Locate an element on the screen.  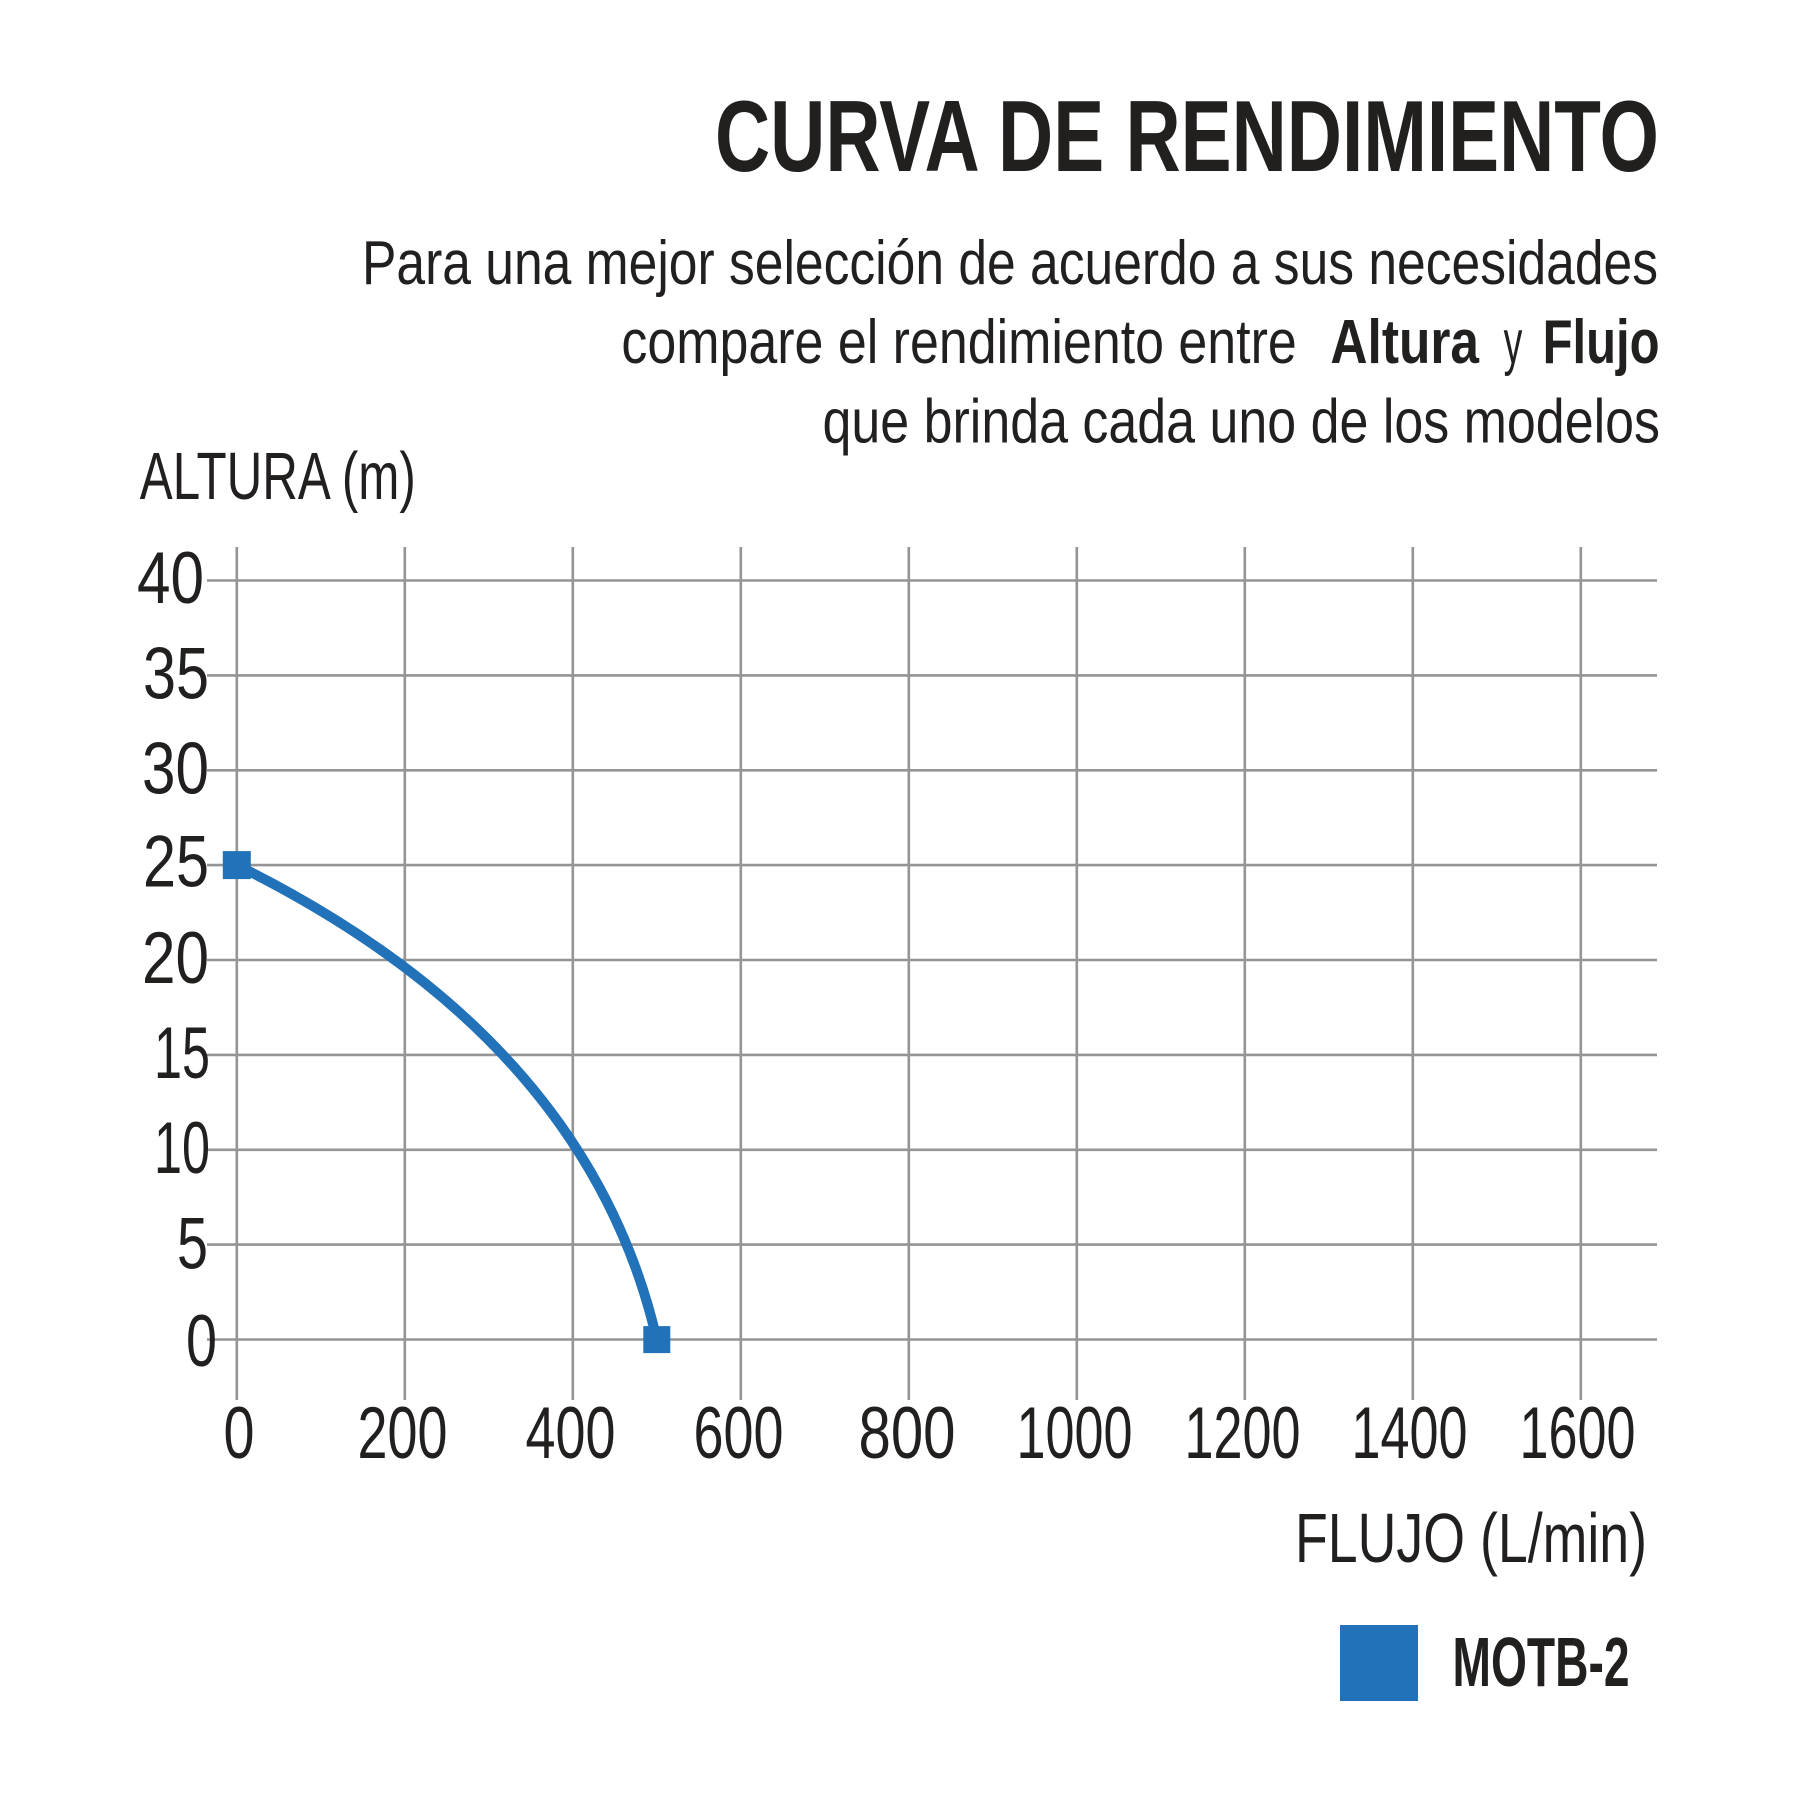
svg-text: FLUJO (L/min) is located at coordinates (1471, 1538).